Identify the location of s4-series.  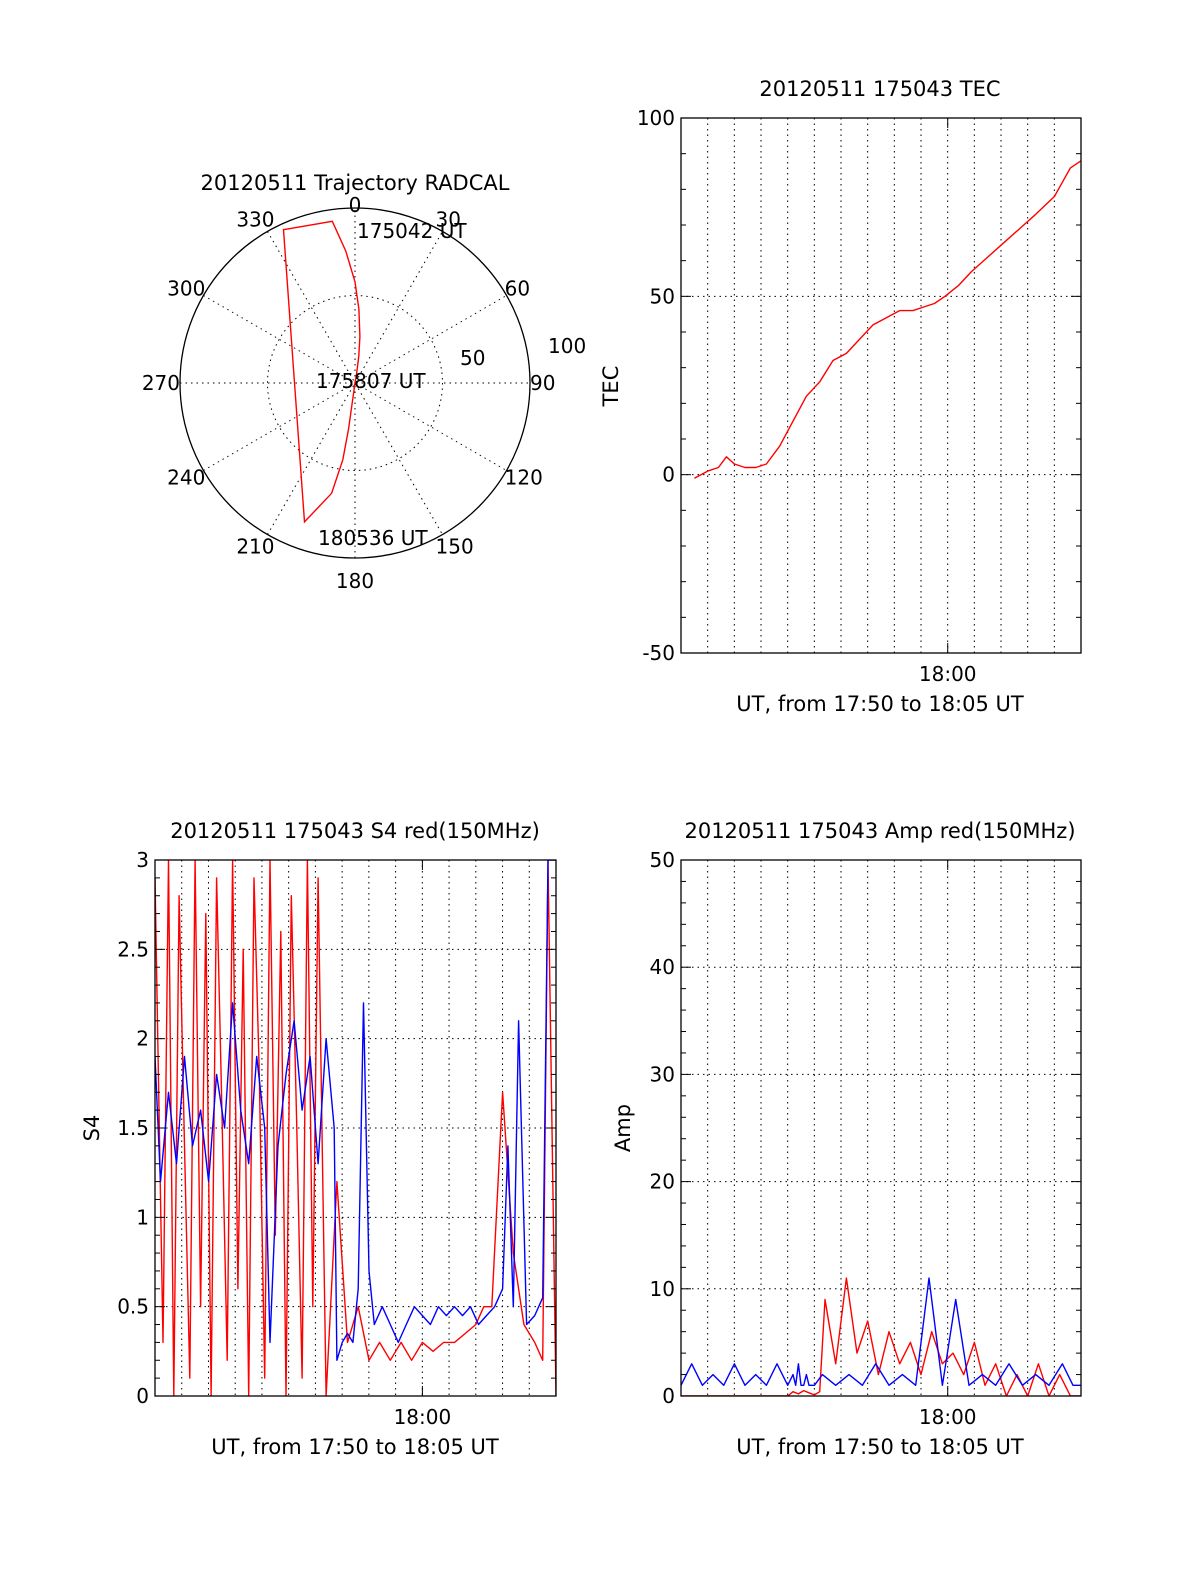
(355, 1128).